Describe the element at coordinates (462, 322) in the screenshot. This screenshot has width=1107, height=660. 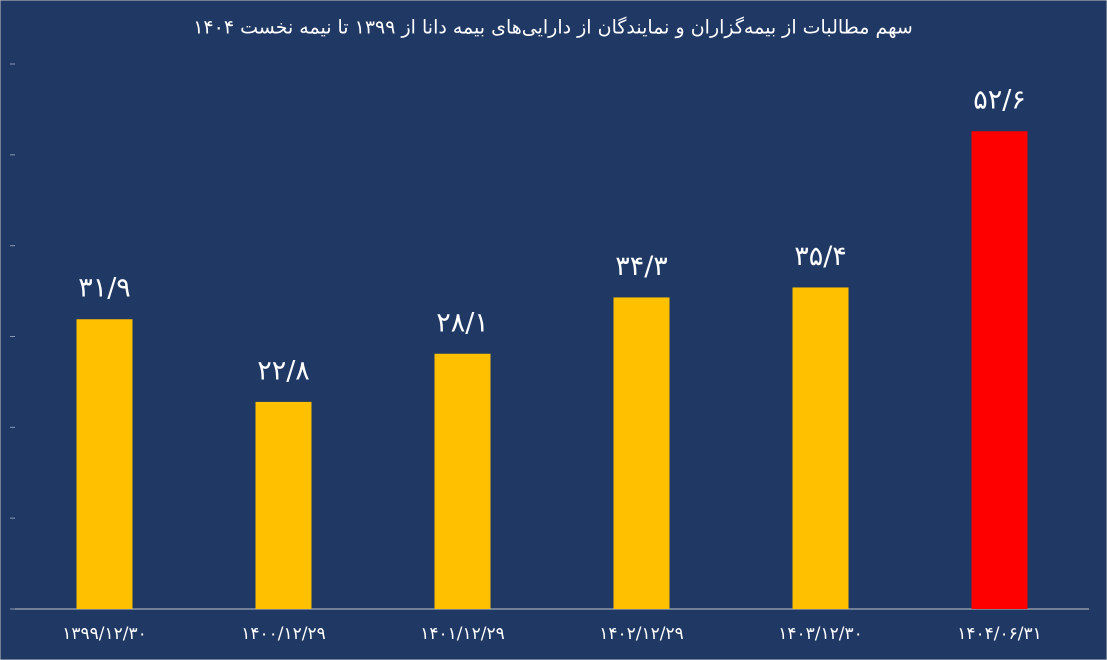
I see `value-label: ۲۸/۱` at that location.